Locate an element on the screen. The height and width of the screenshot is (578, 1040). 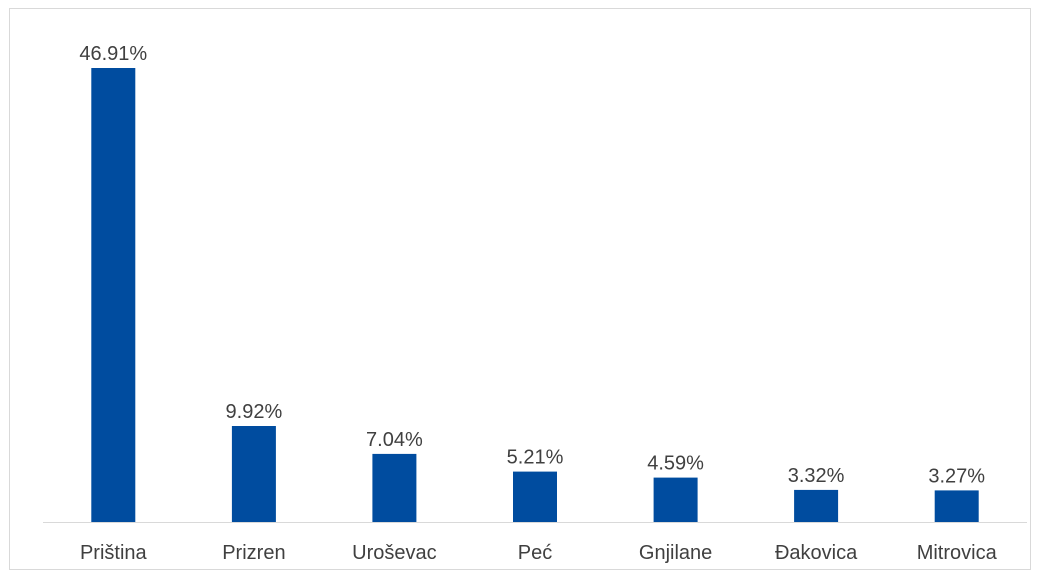
category-label-0: Priština is located at coordinates (114, 553).